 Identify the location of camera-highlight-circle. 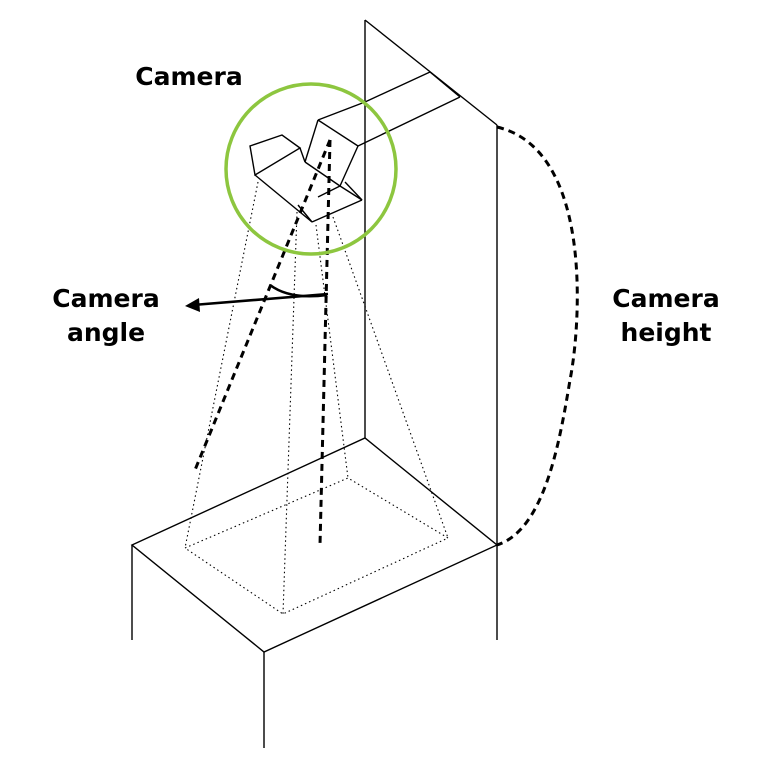
(311, 169).